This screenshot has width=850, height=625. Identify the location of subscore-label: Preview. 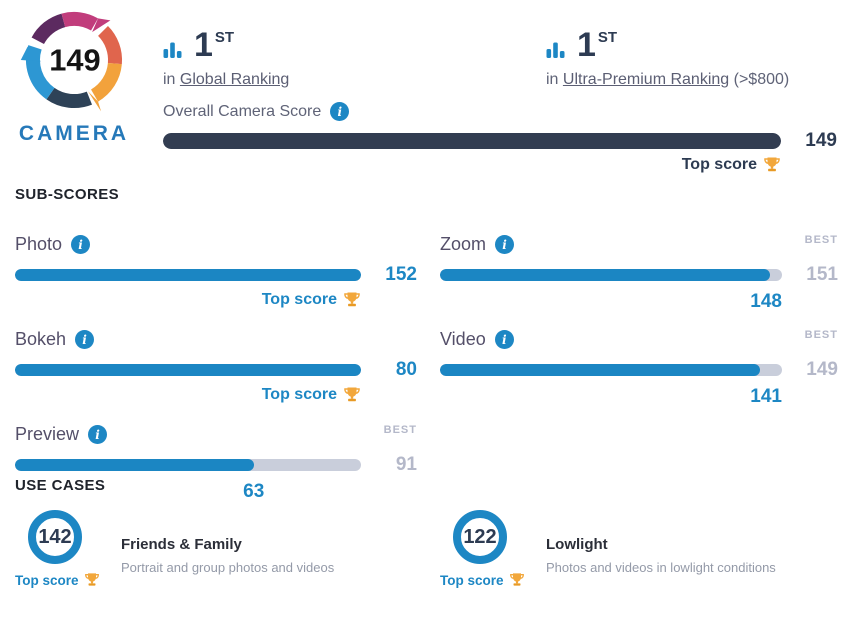
(47, 434).